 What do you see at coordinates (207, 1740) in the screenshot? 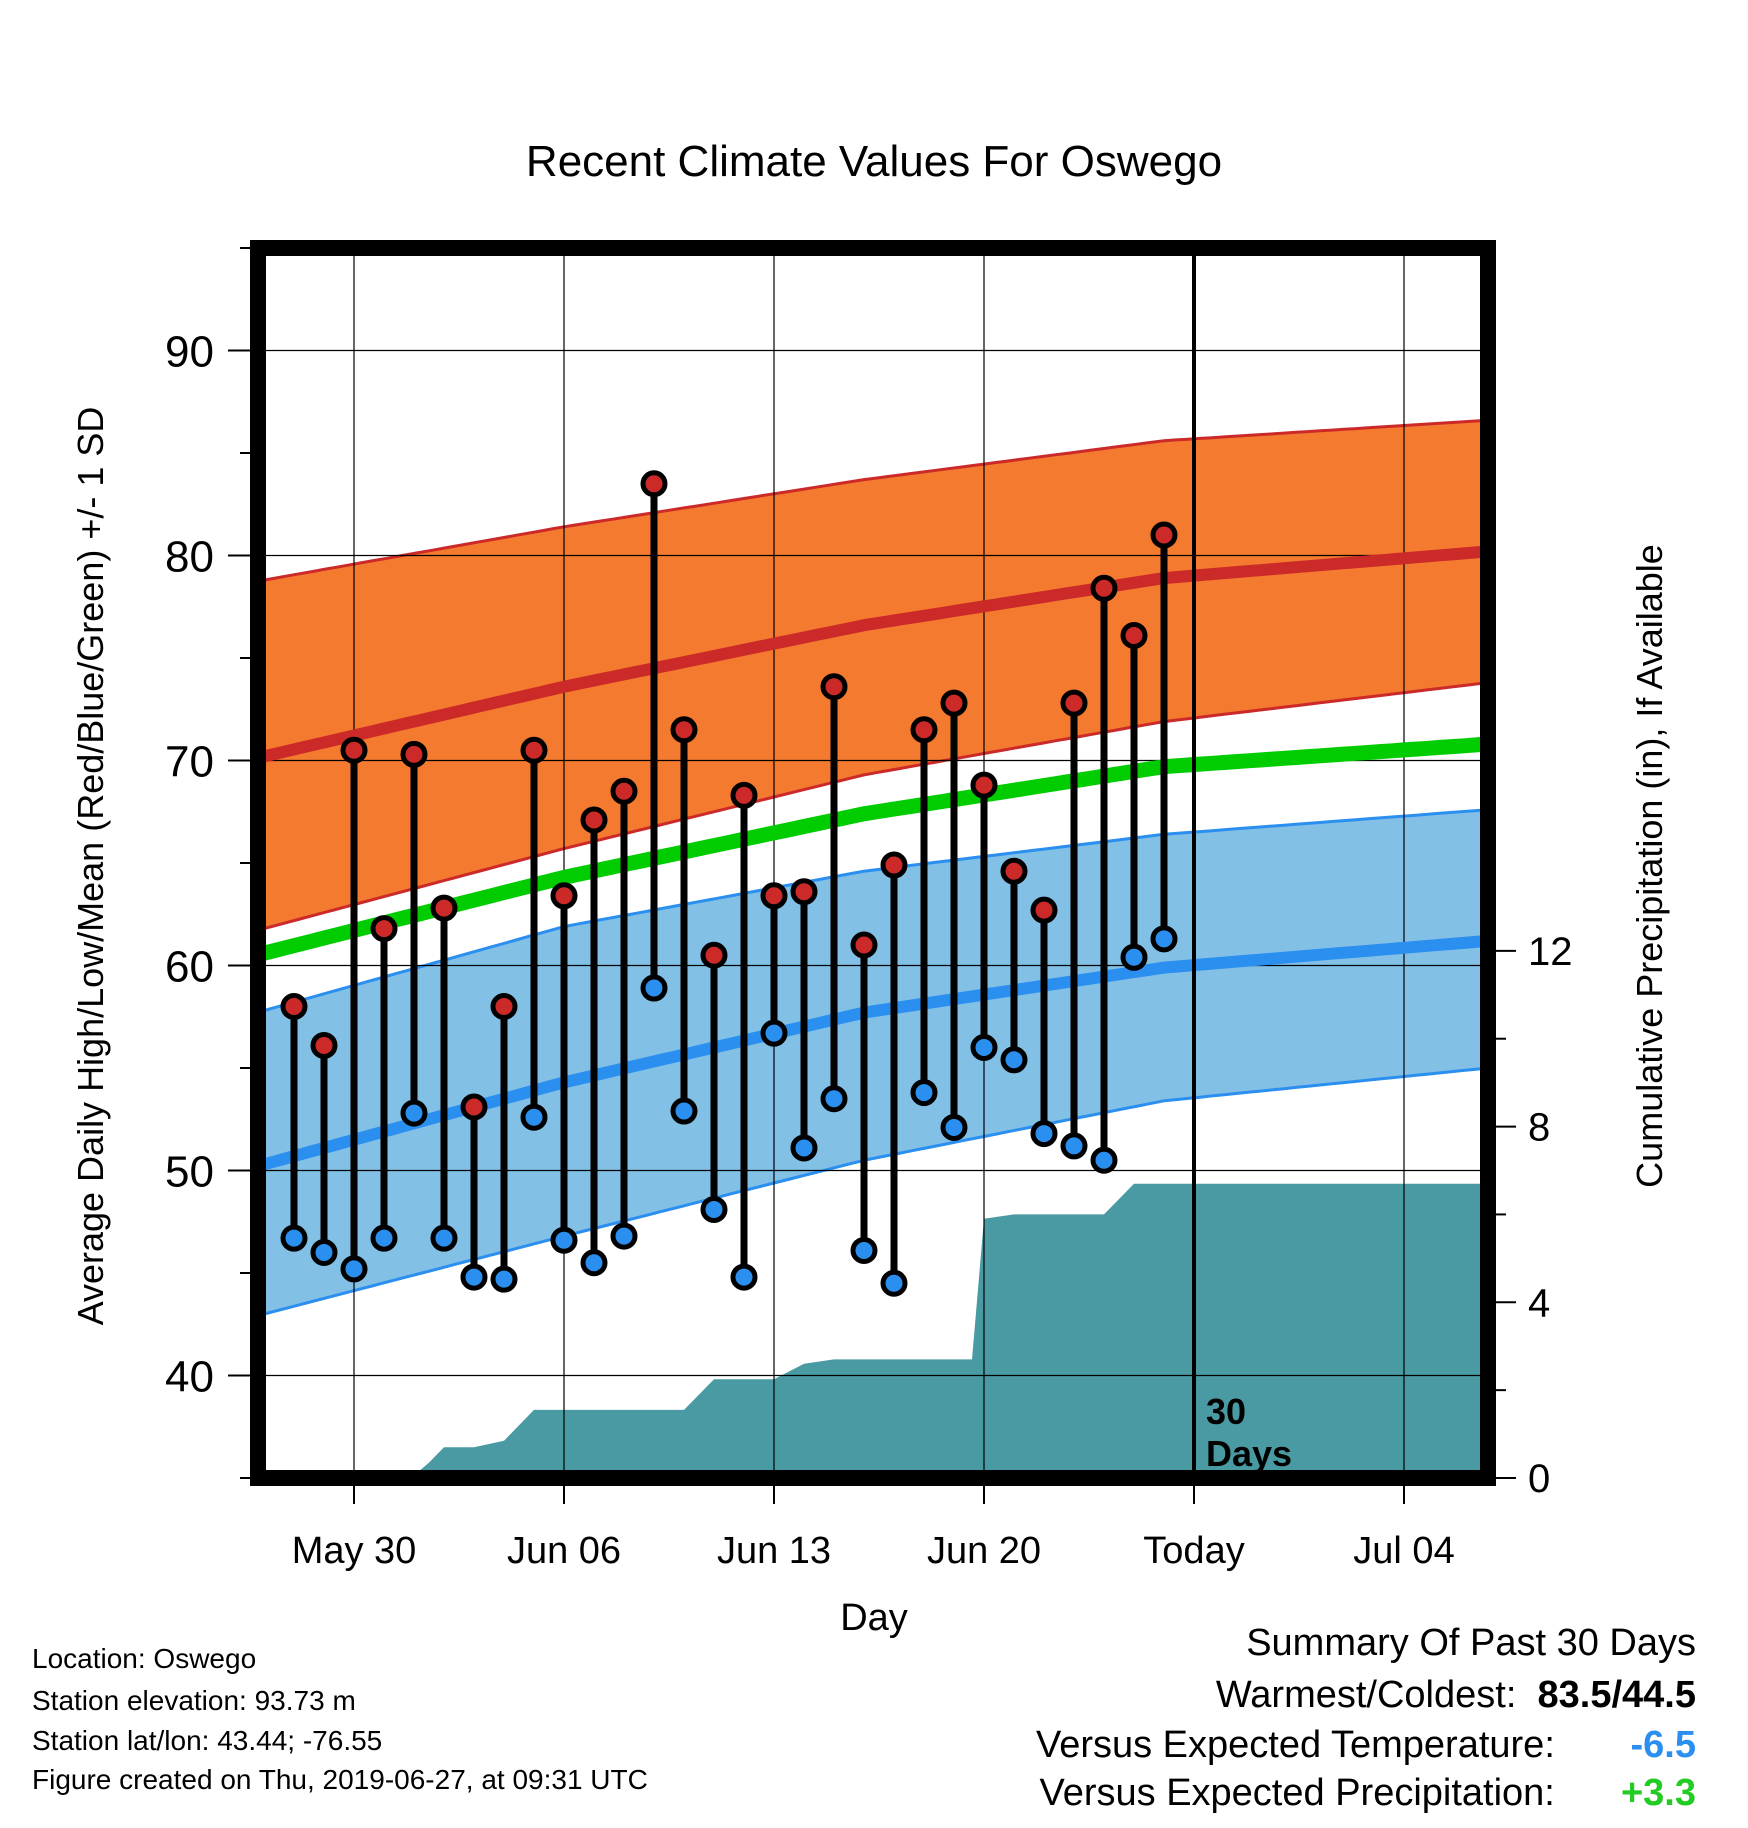
I see `info-latlon: Station lat/lon: 43.44; -76.55` at bounding box center [207, 1740].